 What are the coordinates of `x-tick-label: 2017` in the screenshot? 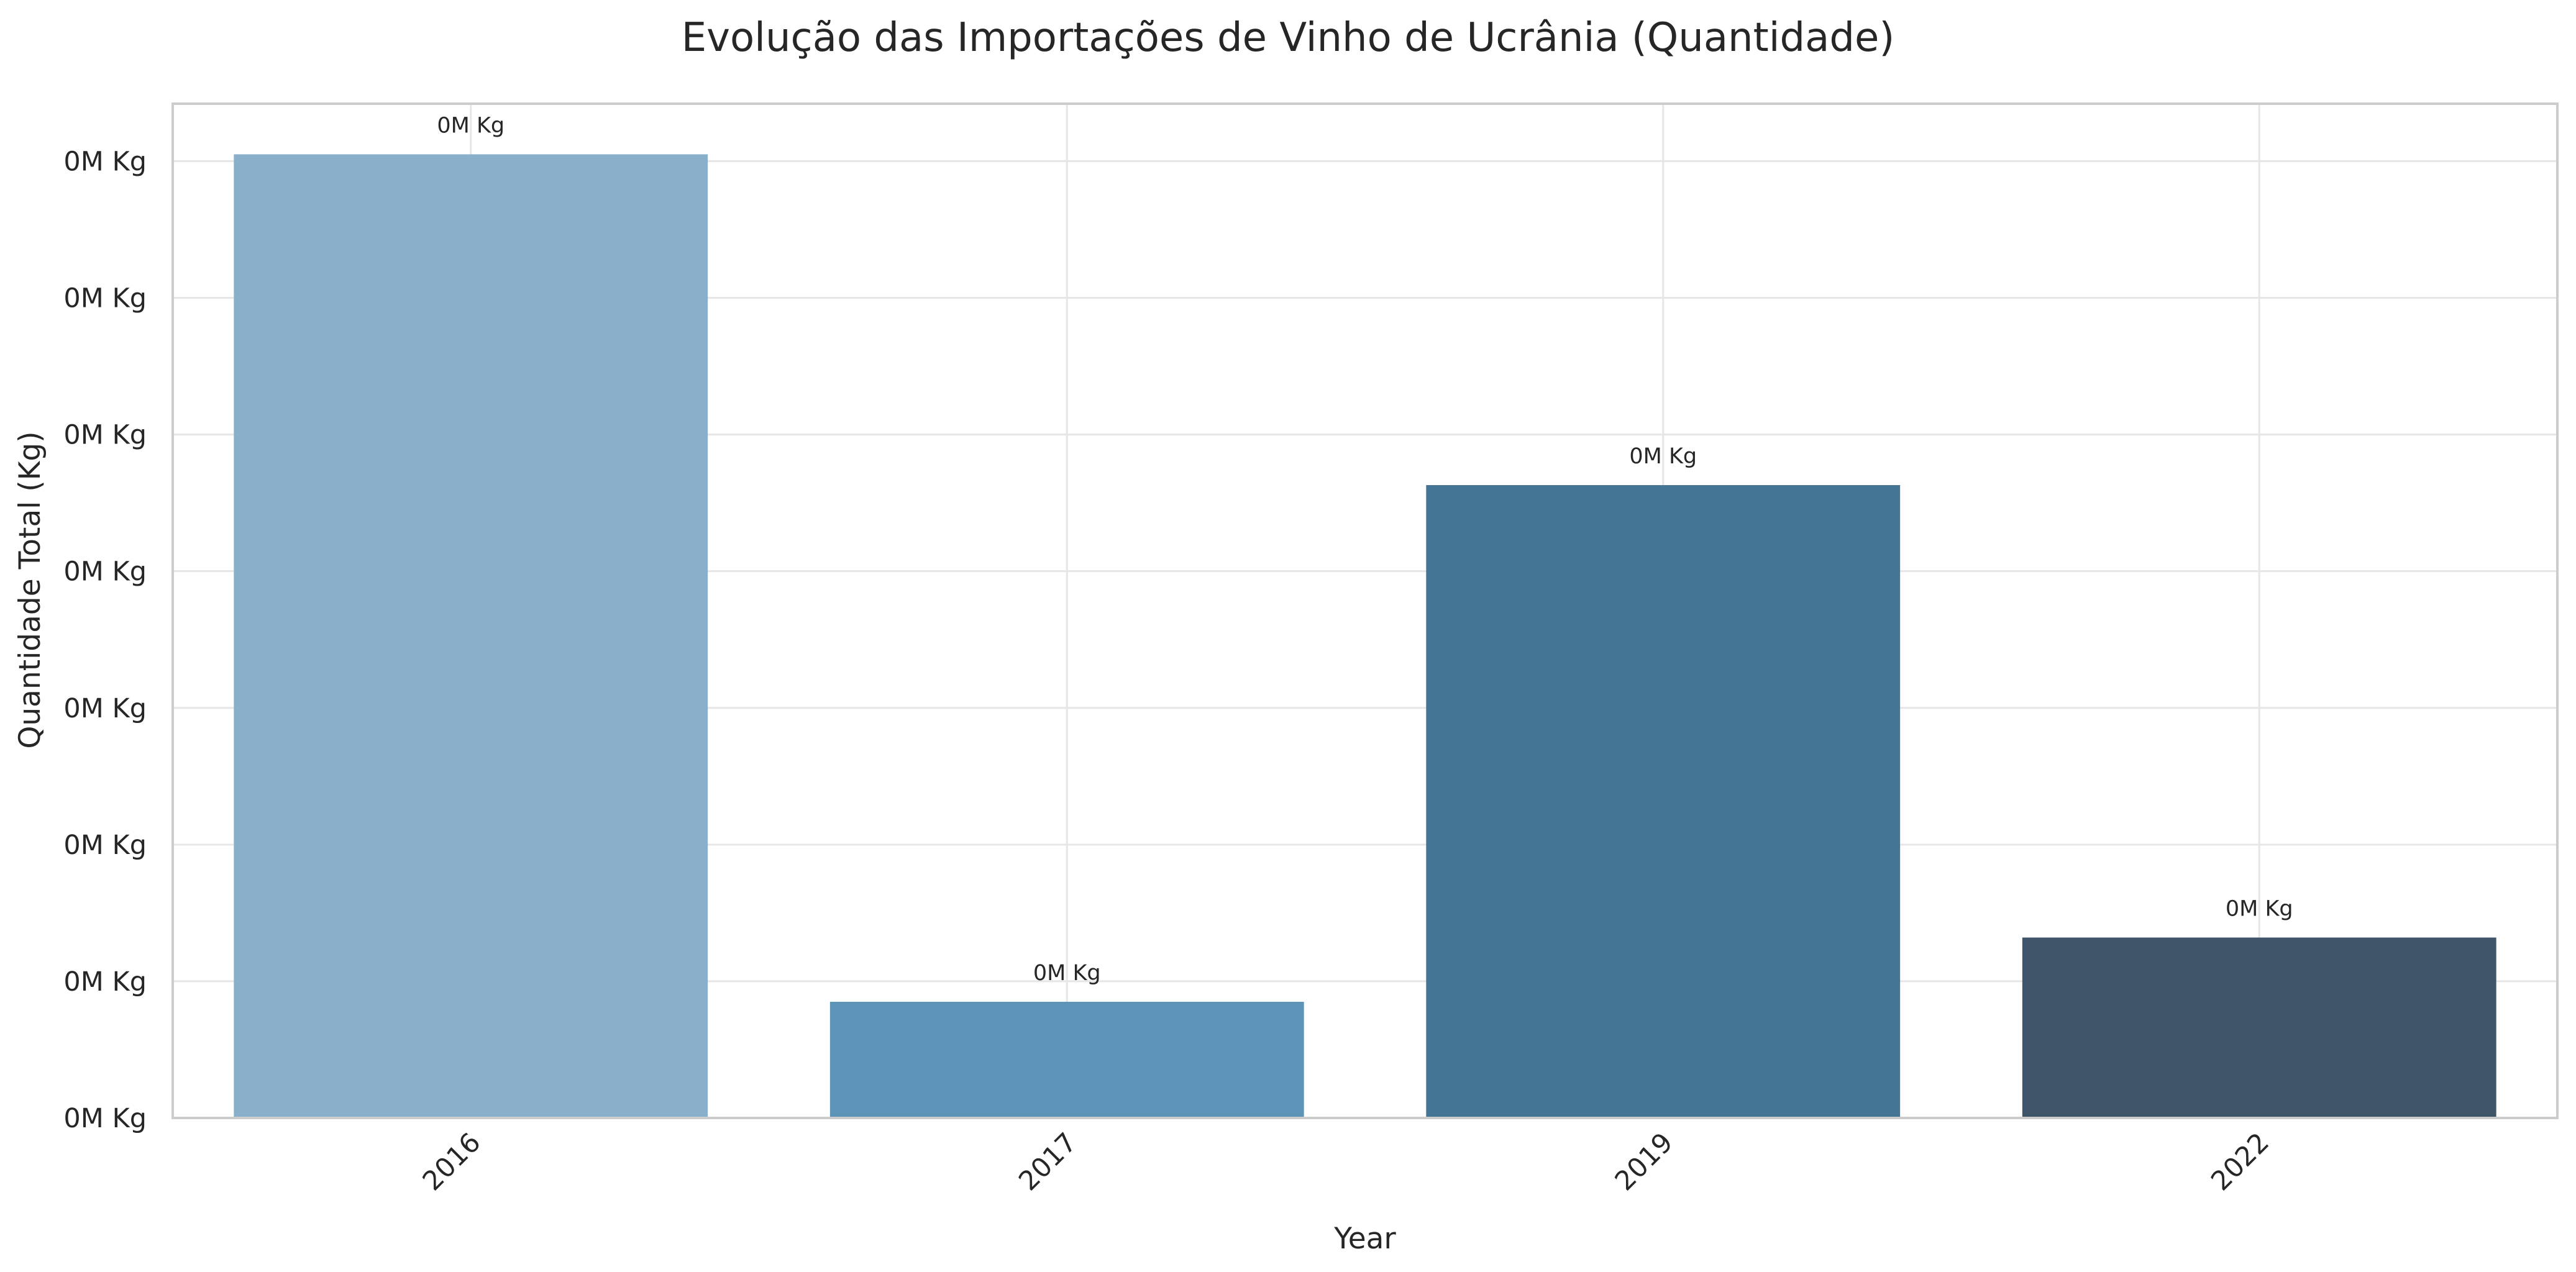 It's located at (1048, 1162).